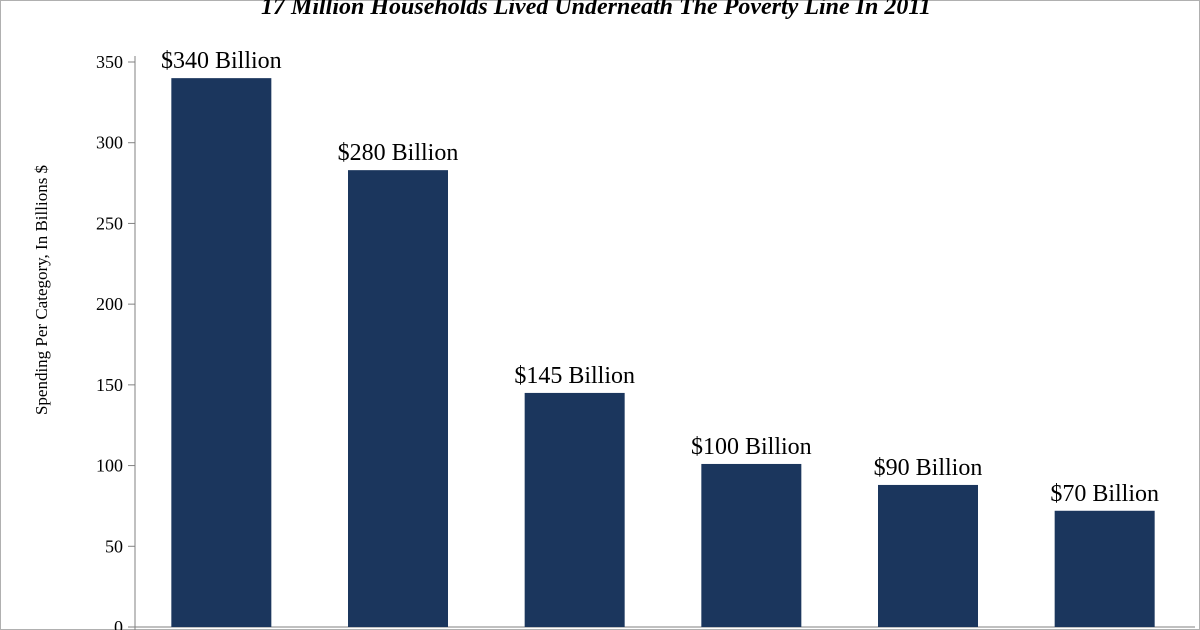 This screenshot has width=1200, height=630. Describe the element at coordinates (221, 61) in the screenshot. I see `bar-value-label: $340 Billion` at that location.